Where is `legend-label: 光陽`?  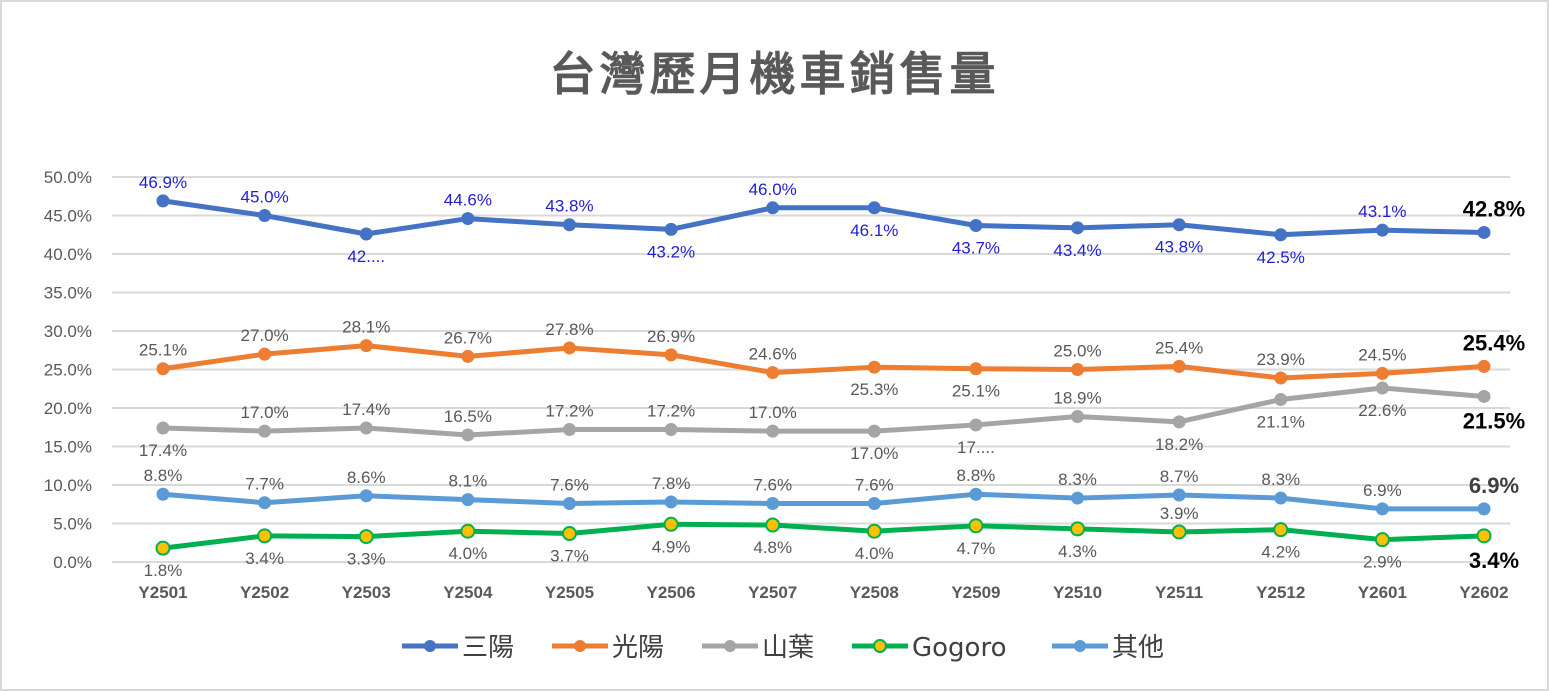
legend-label: 光陽 is located at coordinates (638, 648).